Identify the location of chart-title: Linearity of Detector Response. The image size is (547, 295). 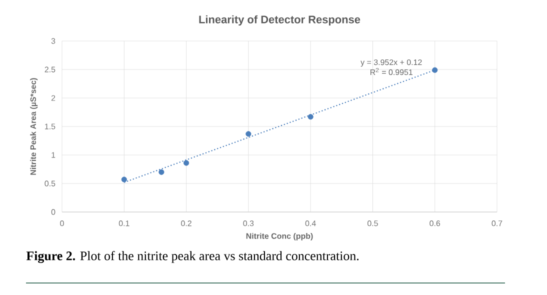
(279, 20).